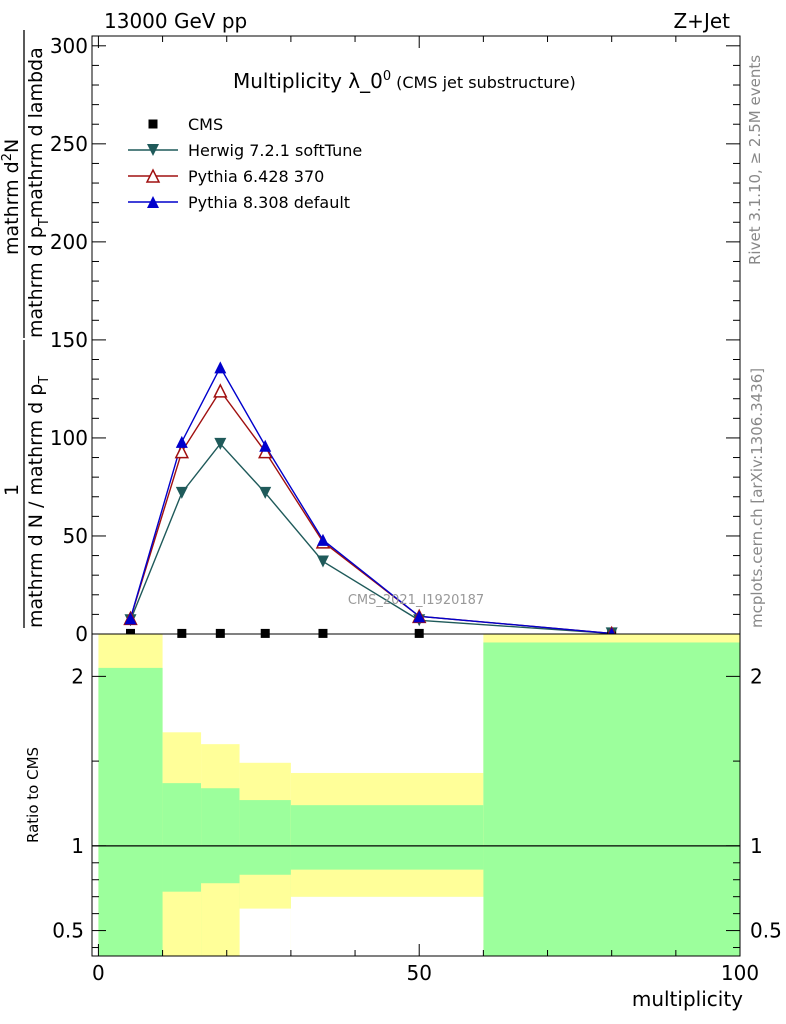  What do you see at coordinates (81, 634) in the screenshot?
I see `y-tick-label: 0` at bounding box center [81, 634].